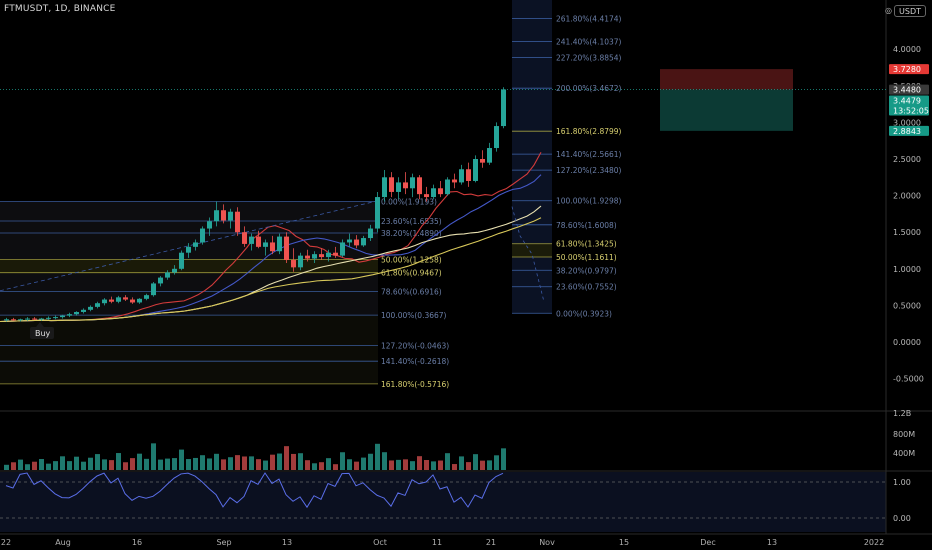  What do you see at coordinates (911, 110) in the screenshot?
I see `price-tag-countdown: 13:52:05` at bounding box center [911, 110].